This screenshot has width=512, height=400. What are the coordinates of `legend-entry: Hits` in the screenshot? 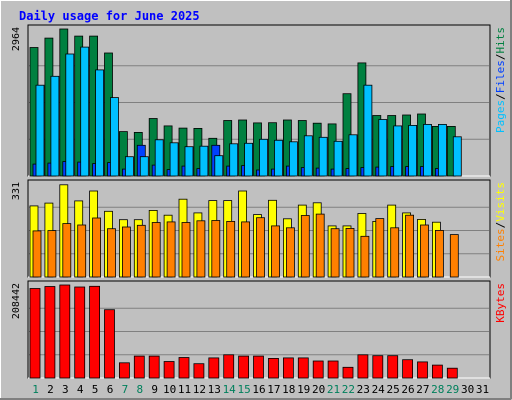 It's located at (500, 40).